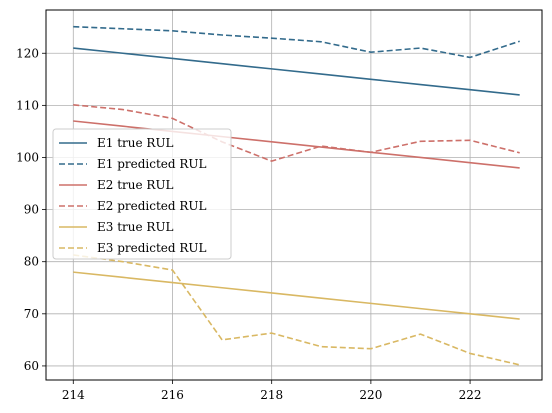  What do you see at coordinates (31, 262) in the screenshot?
I see `y-tick-label: 80` at bounding box center [31, 262].